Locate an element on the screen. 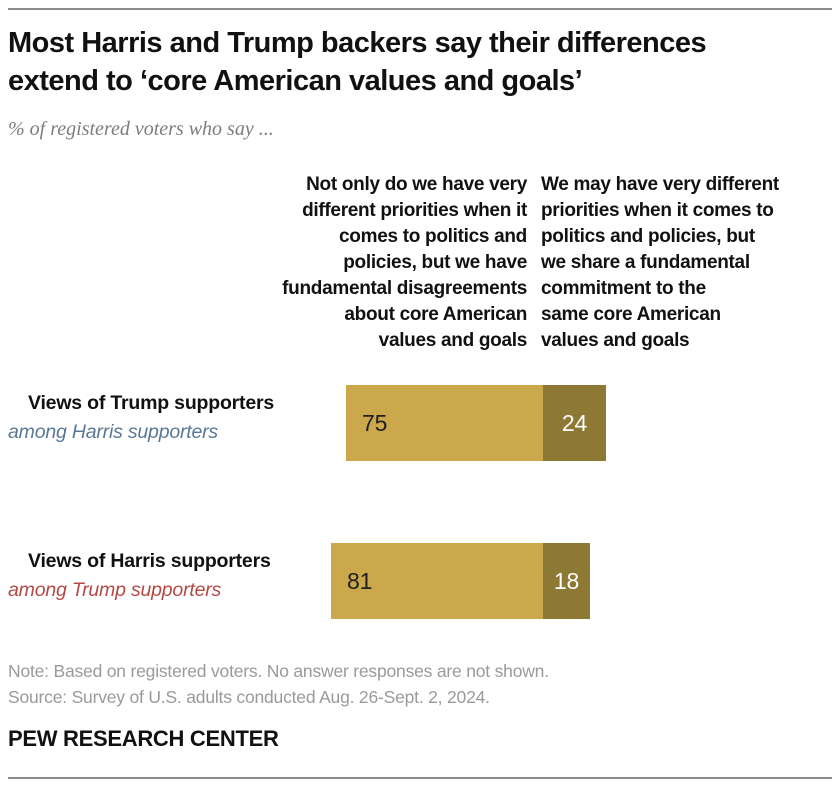 The height and width of the screenshot is (788, 840). row-label: Views of Trump supporters is located at coordinates (151, 403).